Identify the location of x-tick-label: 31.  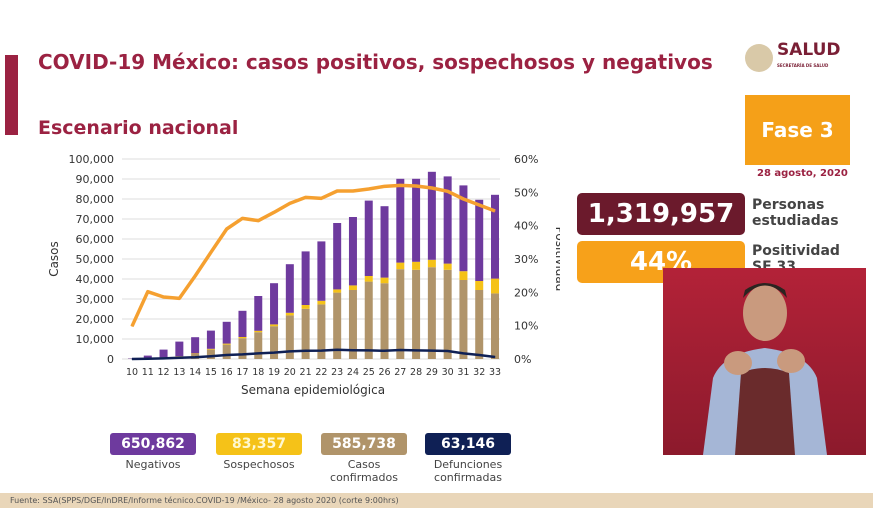
(463, 372).